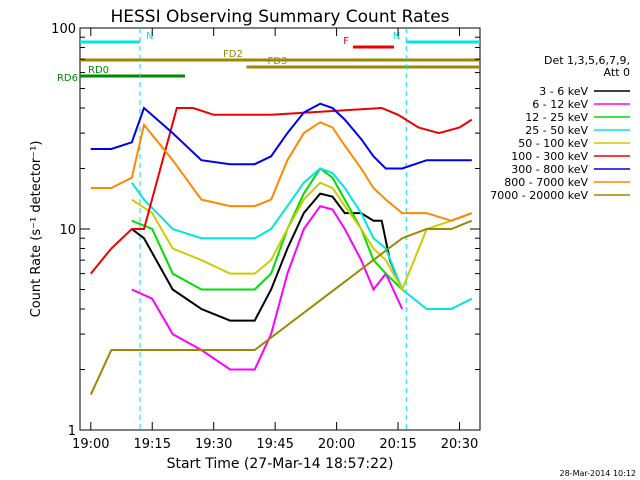 The height and width of the screenshot is (480, 640). Describe the element at coordinates (213, 444) in the screenshot. I see `x-tick-label: 19:30` at that location.